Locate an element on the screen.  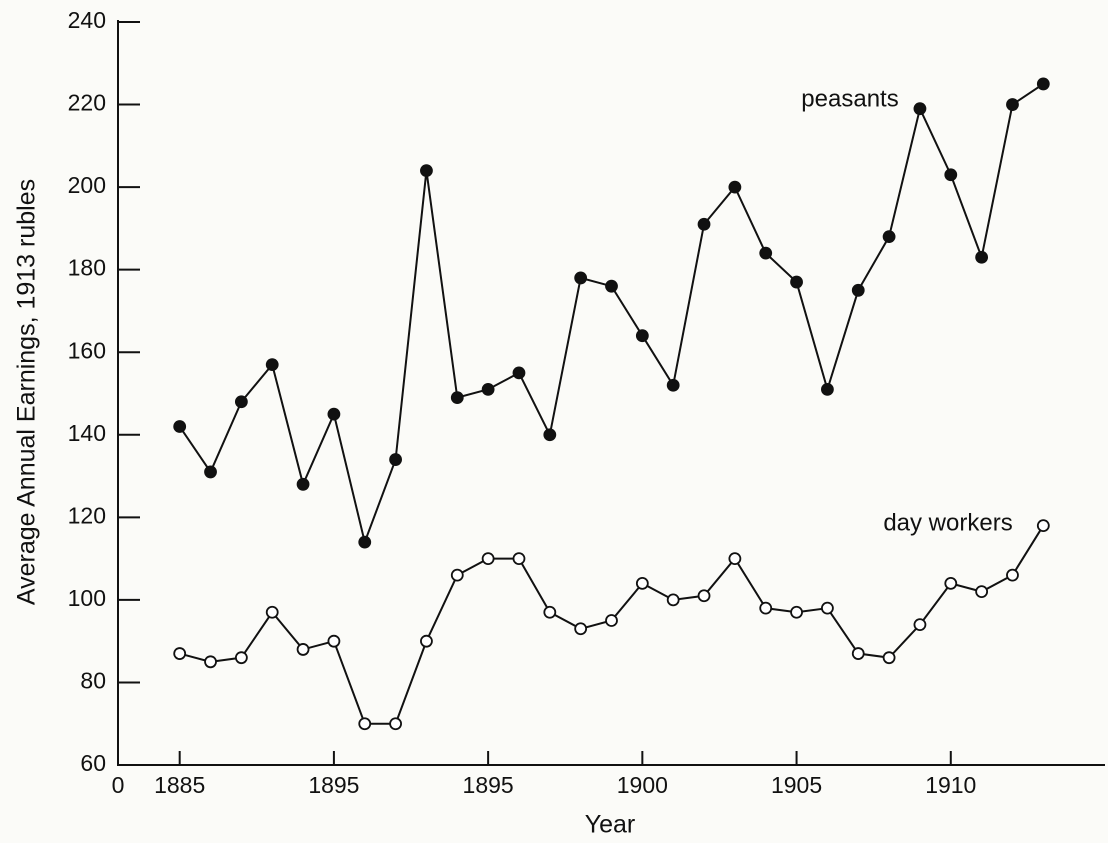
series-label: day workers is located at coordinates (947, 522).